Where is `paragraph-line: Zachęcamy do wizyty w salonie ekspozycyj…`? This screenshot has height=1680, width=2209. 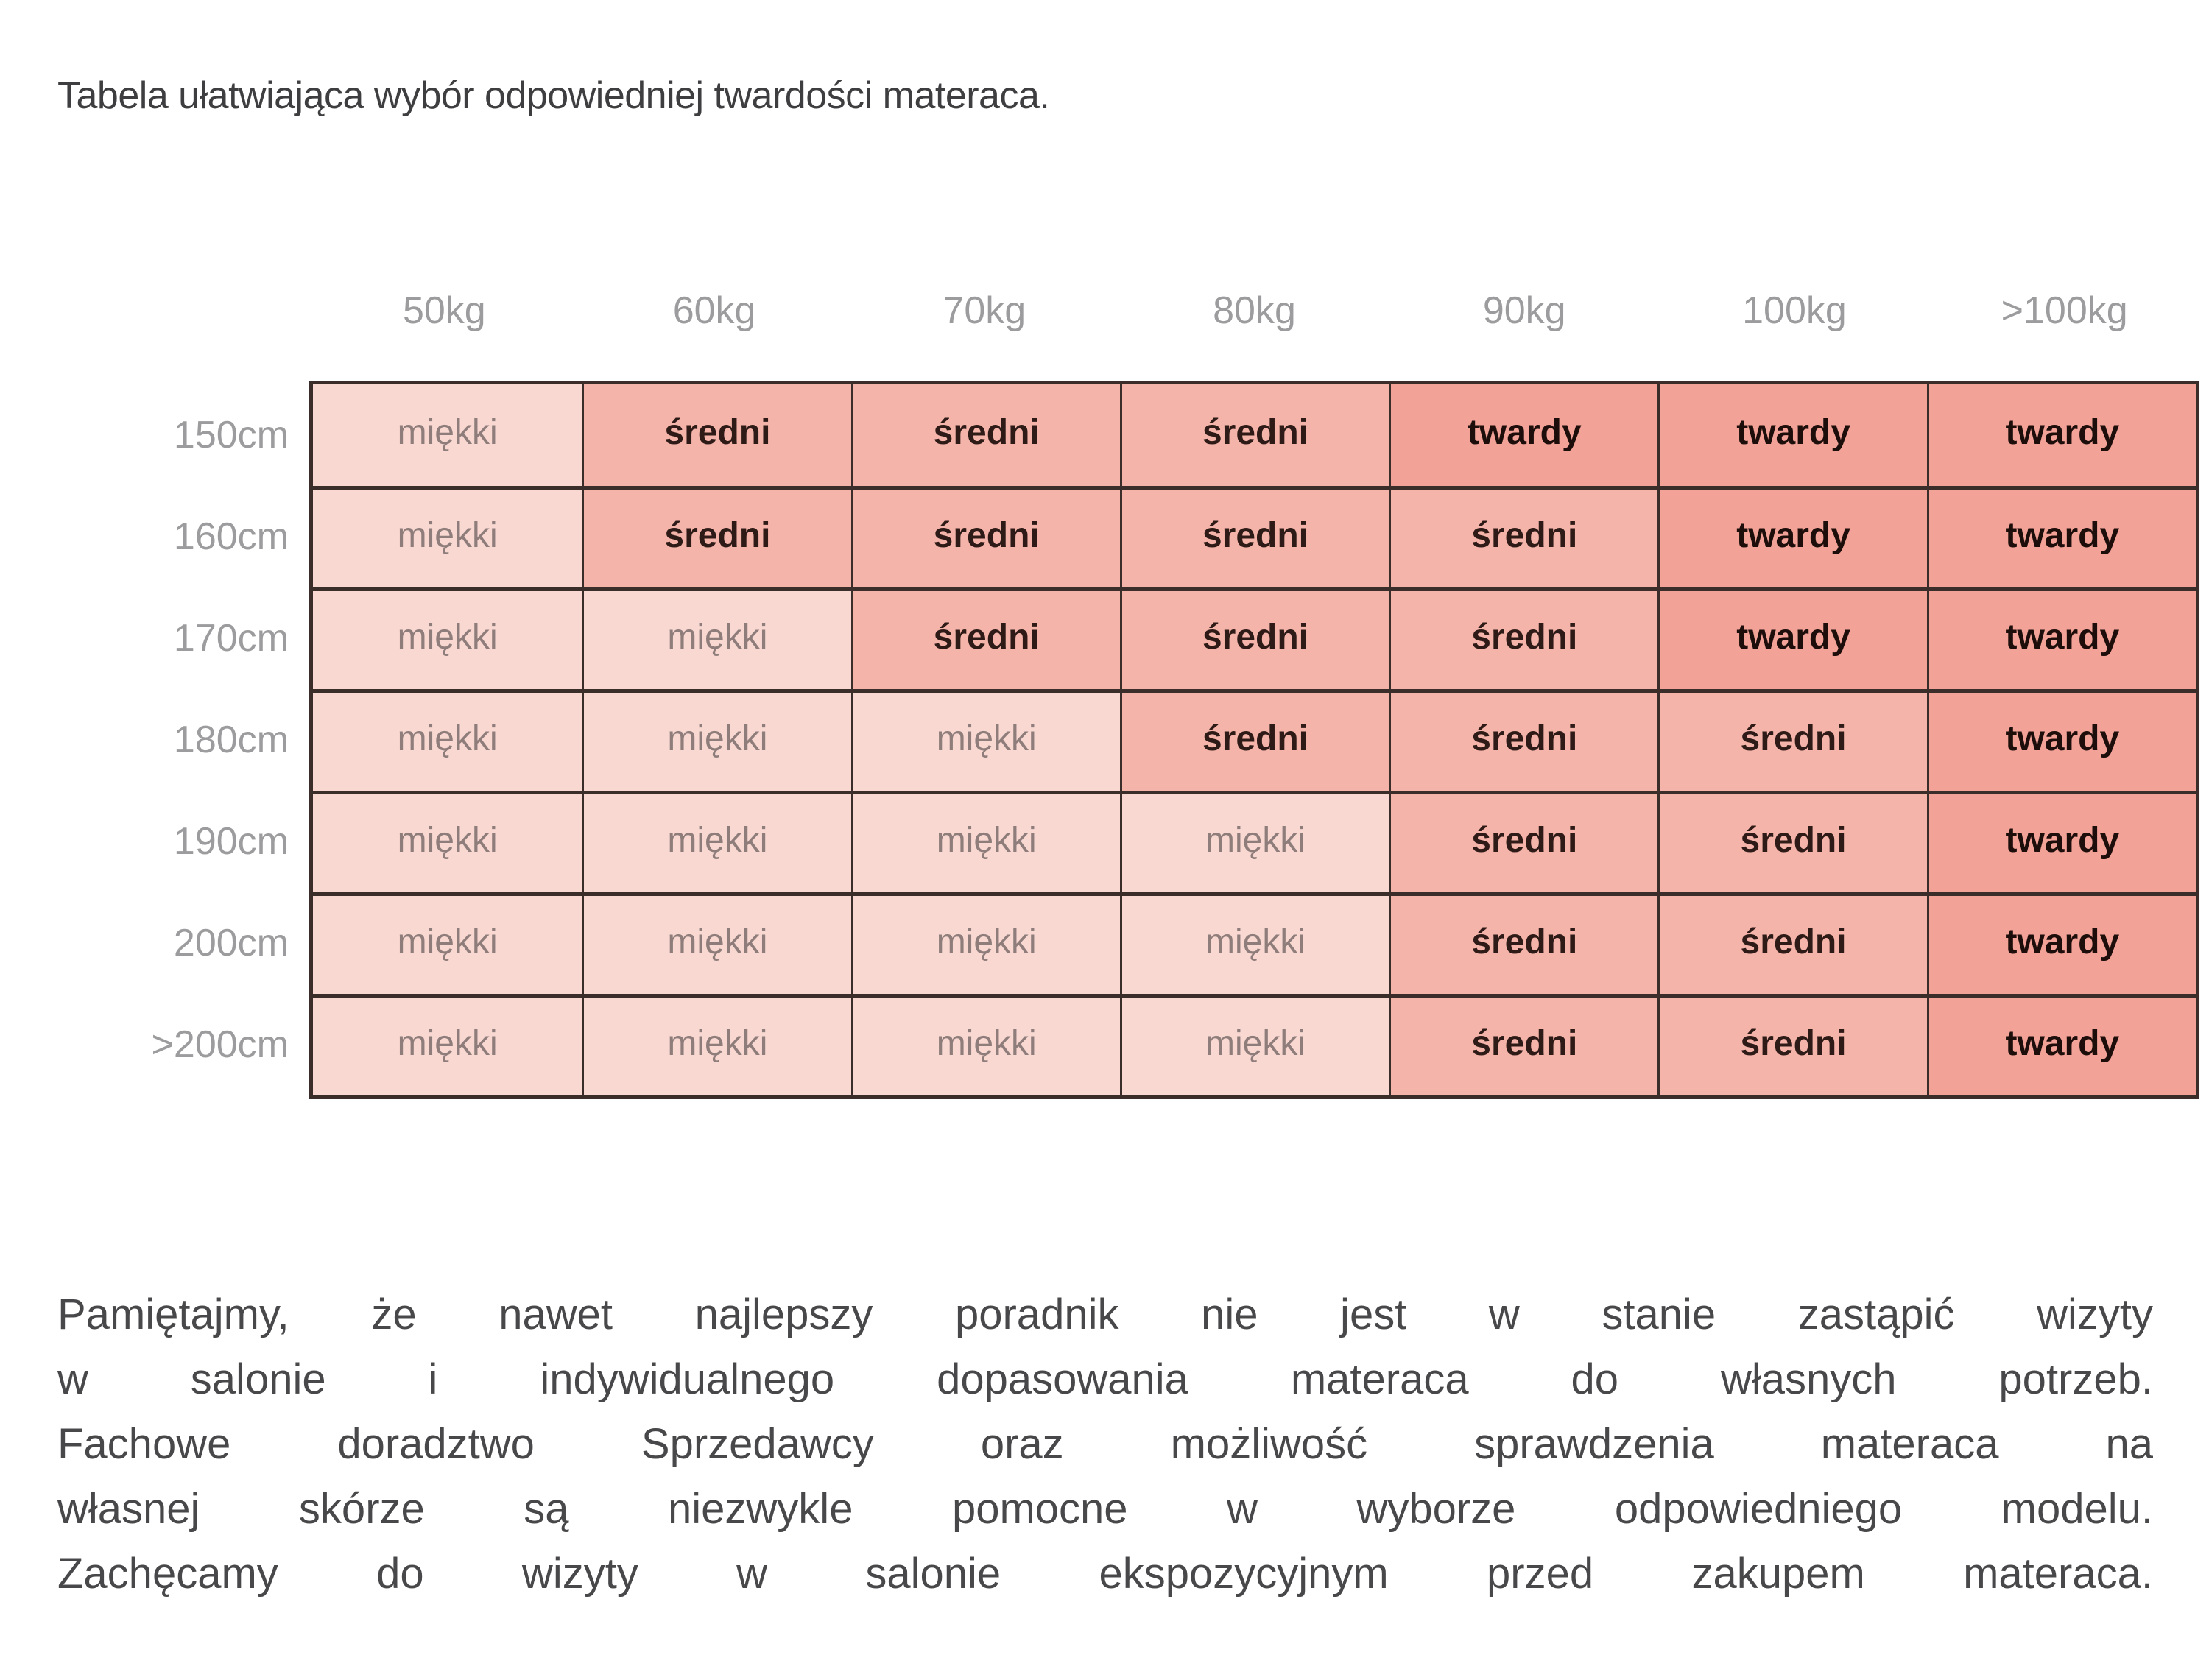
paragraph-line: Zachęcamy do wizyty w salonie ekspozycyj… is located at coordinates (1105, 1574).